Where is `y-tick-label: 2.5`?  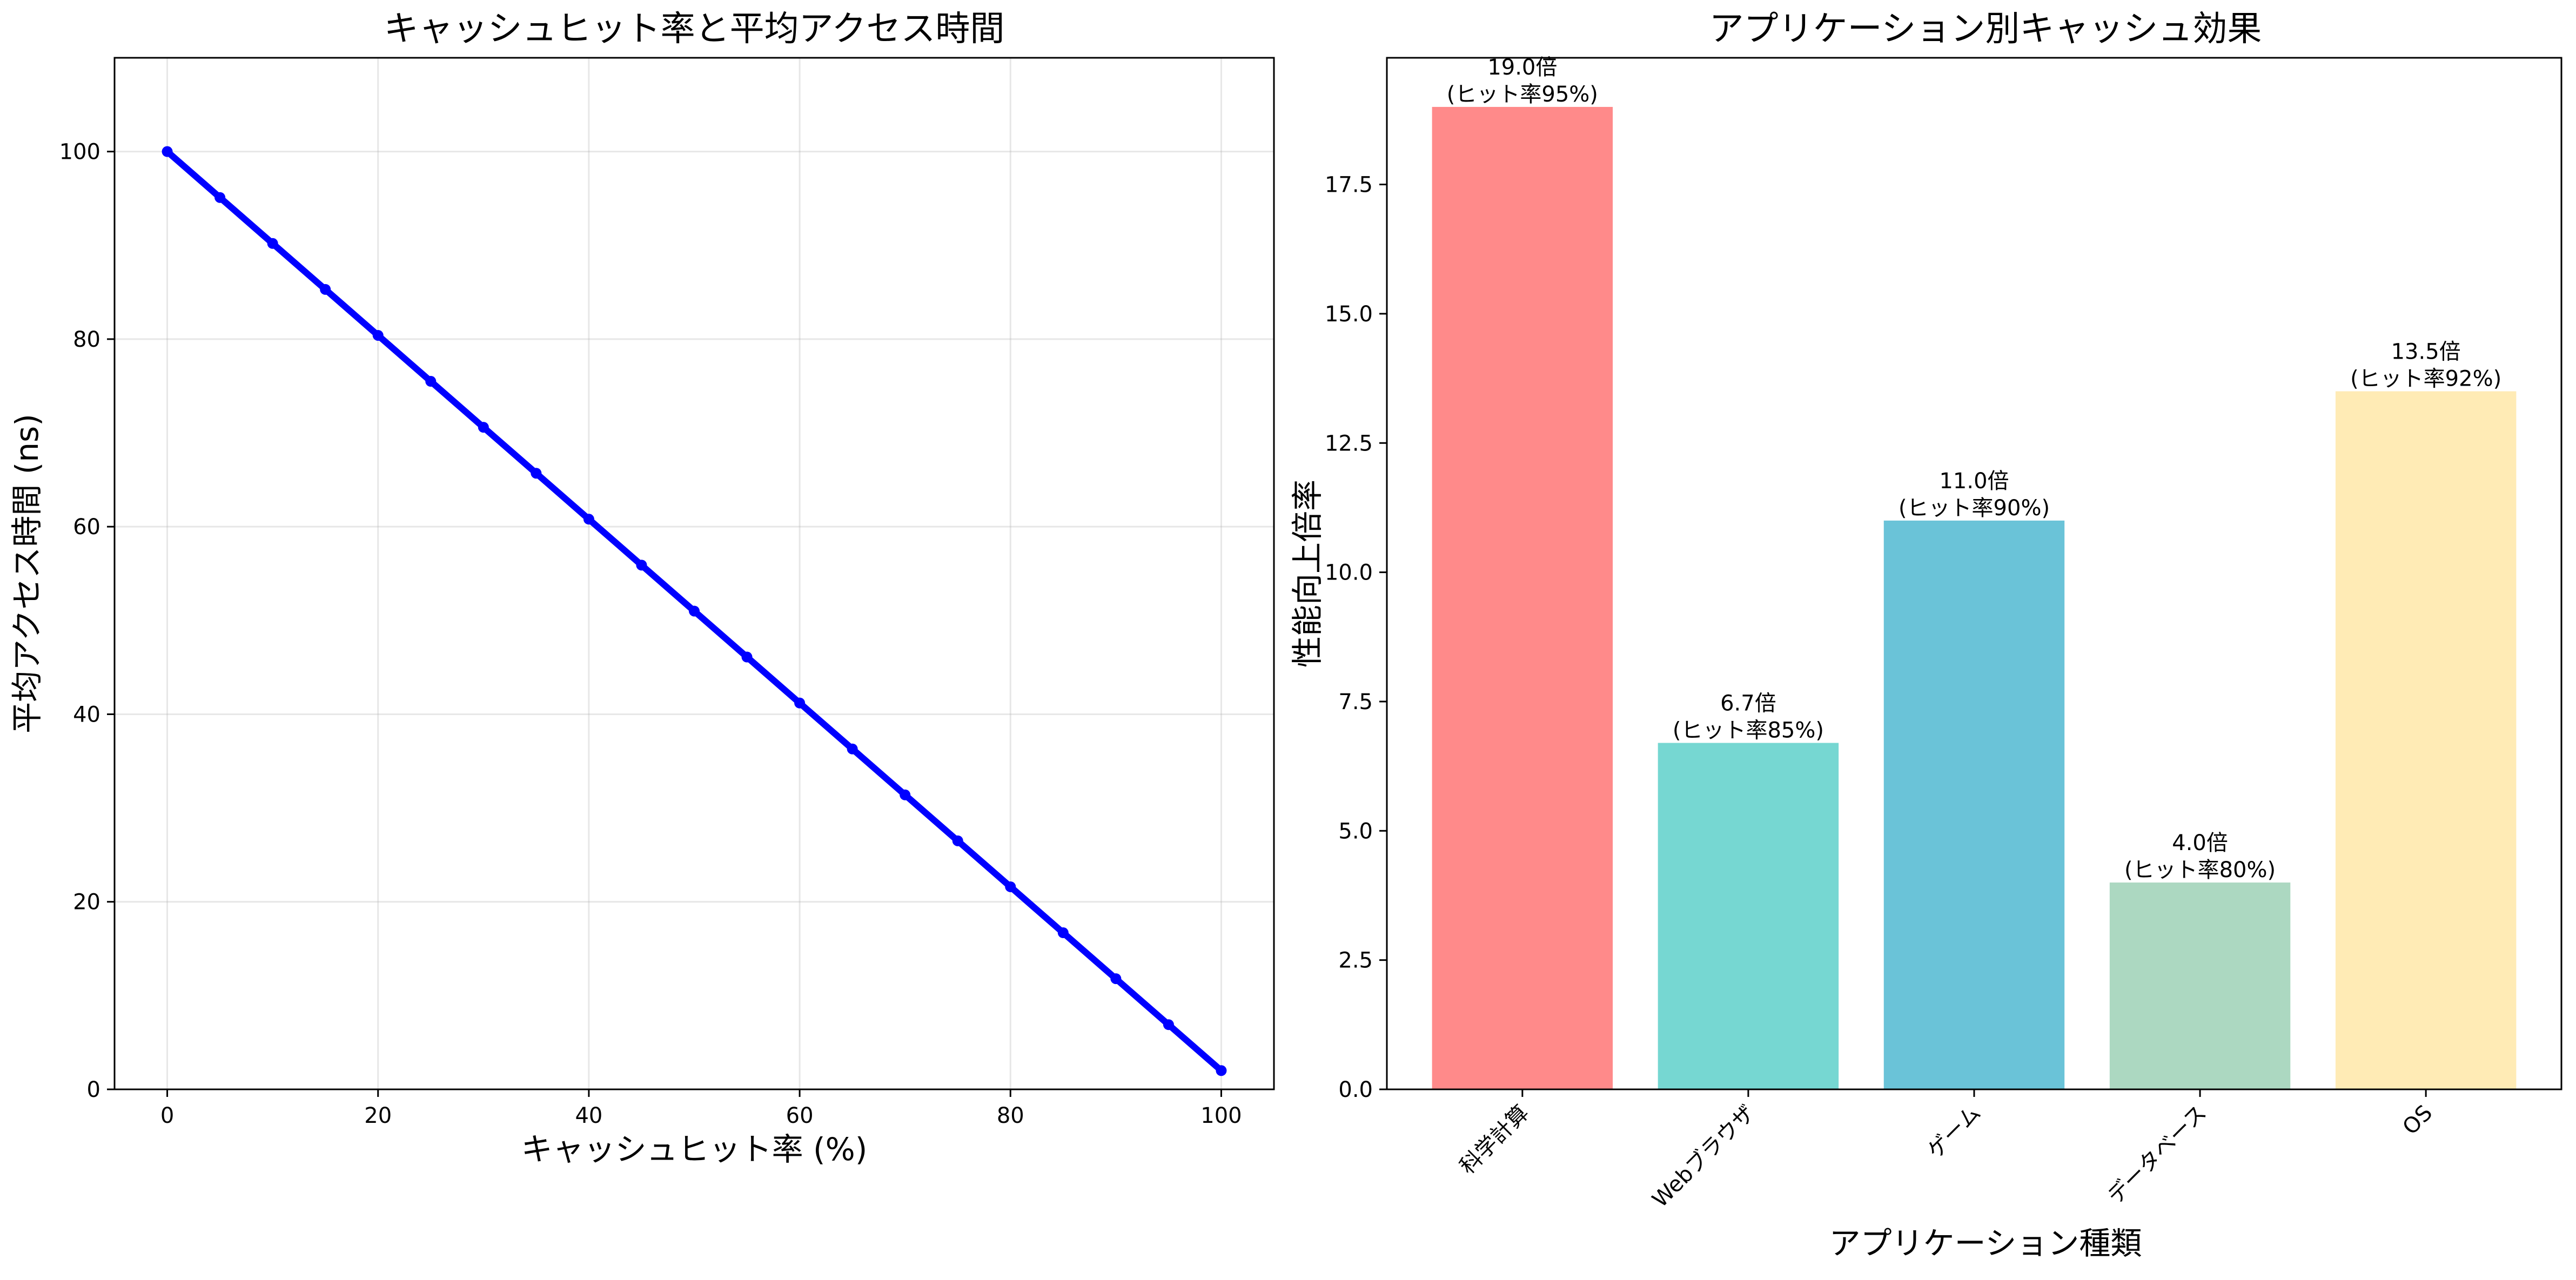 y-tick-label: 2.5 is located at coordinates (1355, 960).